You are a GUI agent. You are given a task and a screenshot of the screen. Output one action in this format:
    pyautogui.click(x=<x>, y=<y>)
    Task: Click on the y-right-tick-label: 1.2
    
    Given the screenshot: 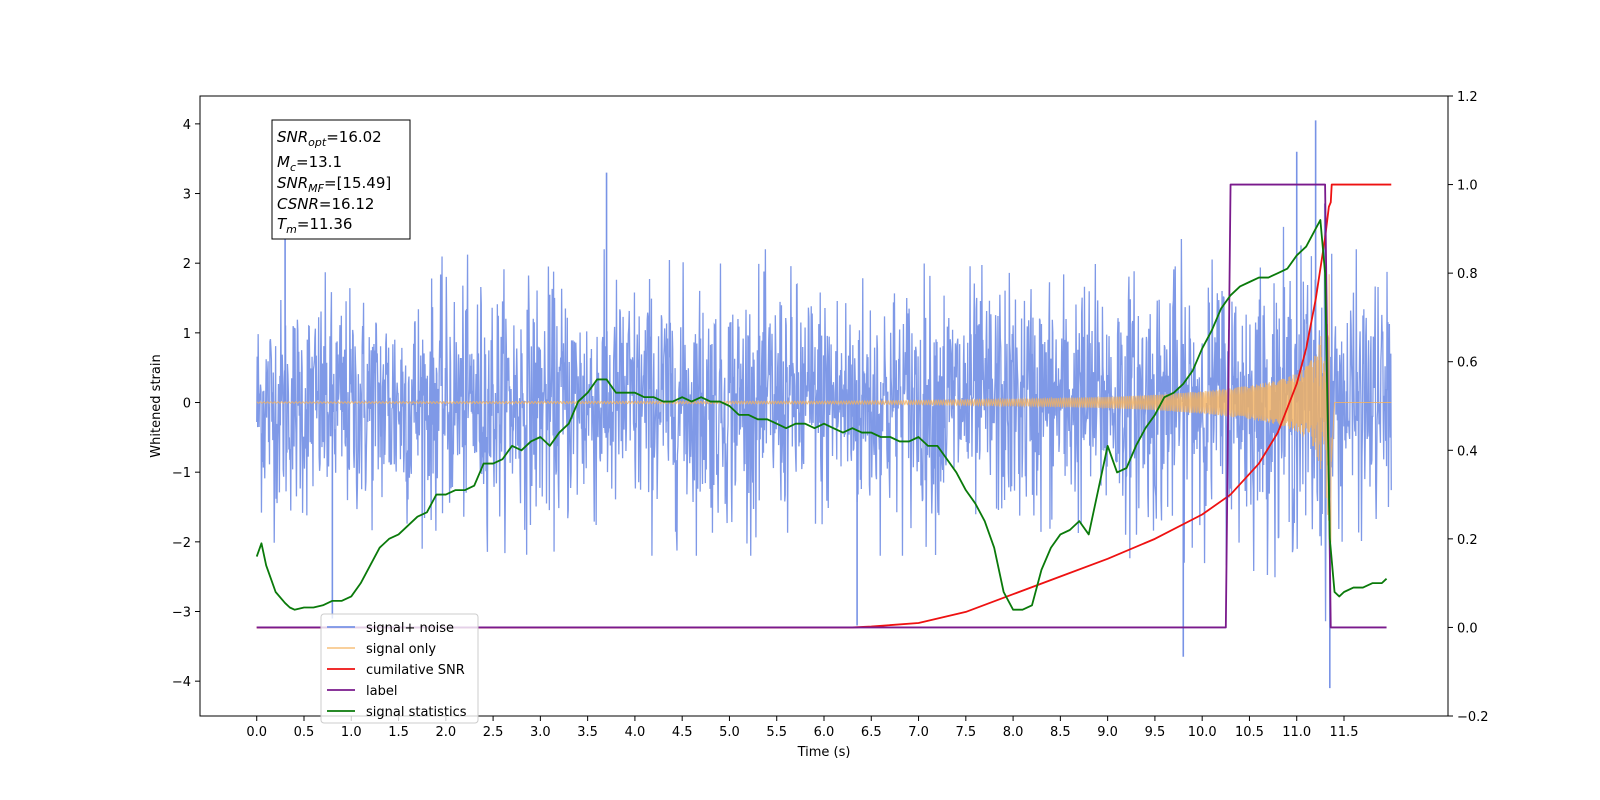 What is the action you would take?
    pyautogui.click(x=1467, y=97)
    